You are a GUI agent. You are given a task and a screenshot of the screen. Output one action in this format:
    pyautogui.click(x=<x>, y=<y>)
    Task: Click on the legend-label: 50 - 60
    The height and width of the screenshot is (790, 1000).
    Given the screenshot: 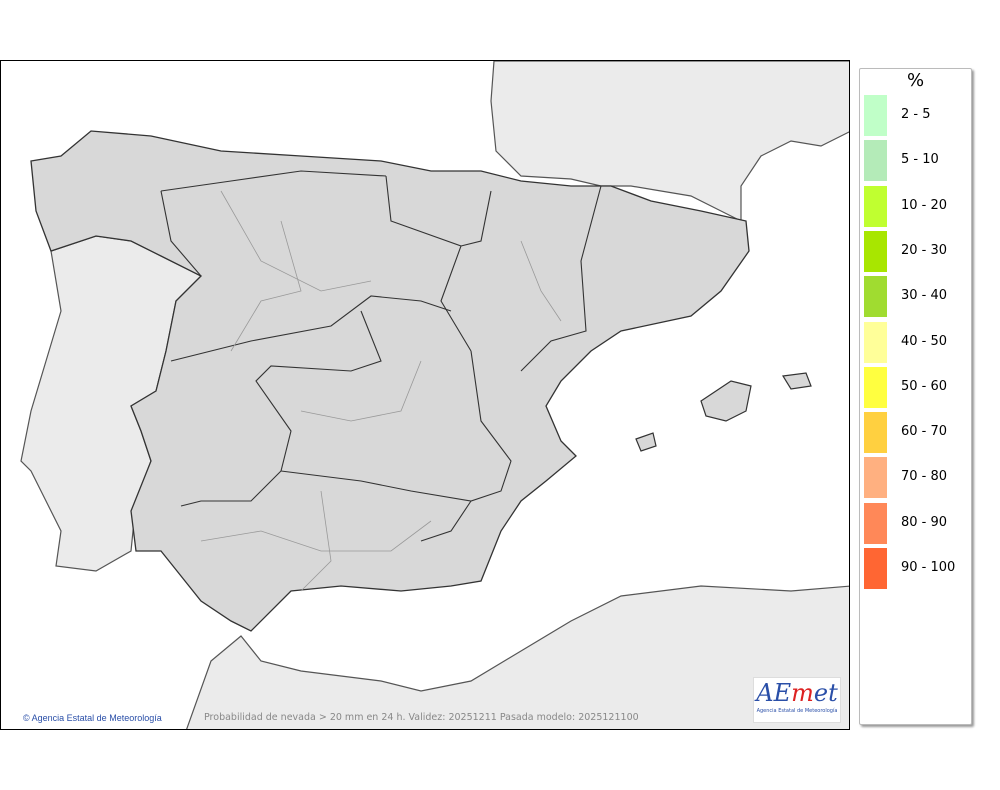 What is the action you would take?
    pyautogui.click(x=924, y=386)
    